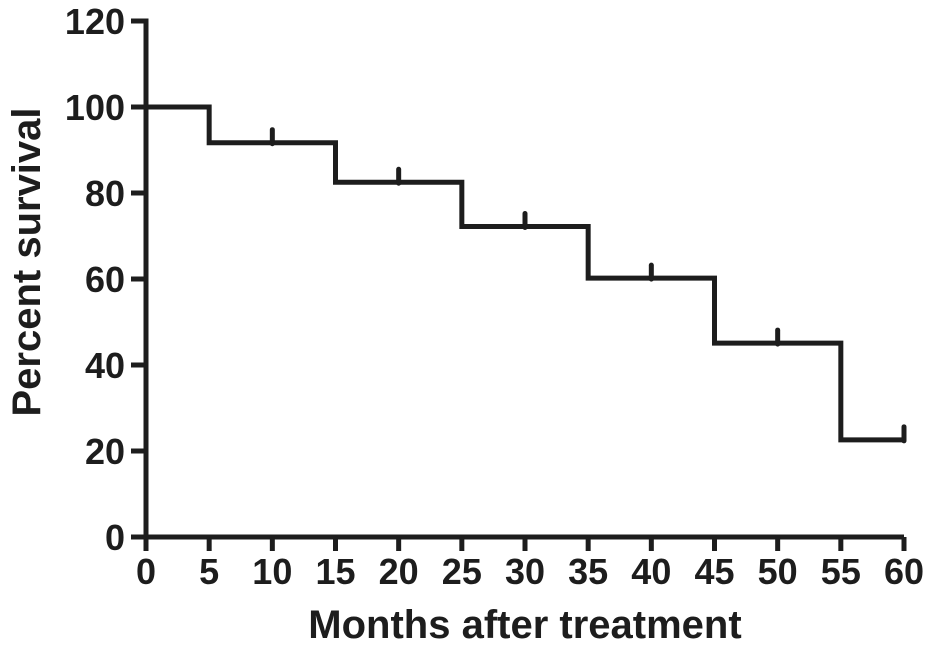  What do you see at coordinates (399, 571) in the screenshot?
I see `x-tick-label: 20` at bounding box center [399, 571].